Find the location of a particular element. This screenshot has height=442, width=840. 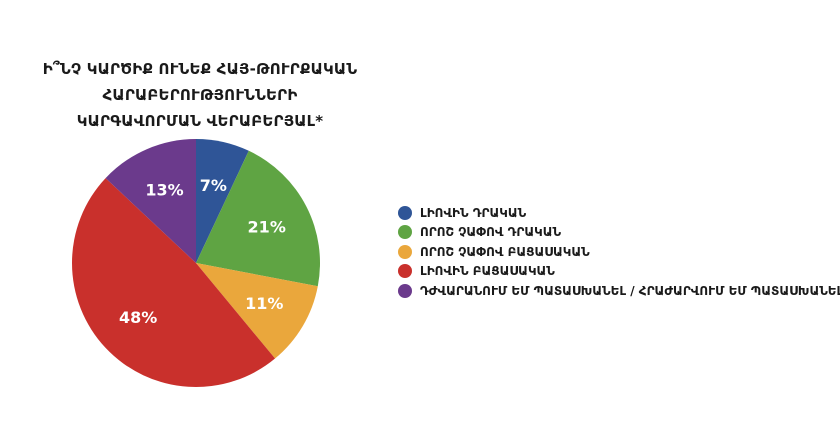

slice-value-label: 7% is located at coordinates (213, 185).